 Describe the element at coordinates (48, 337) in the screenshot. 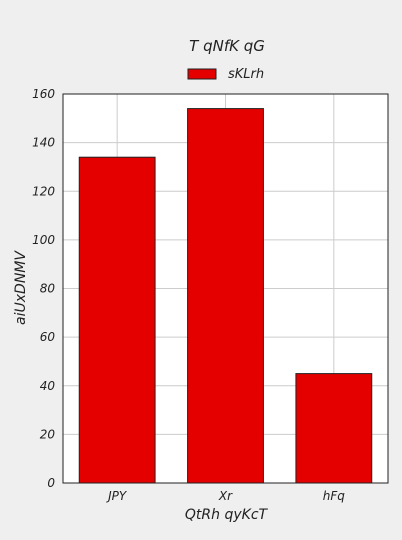

I see `y-tick-label: 60` at that location.